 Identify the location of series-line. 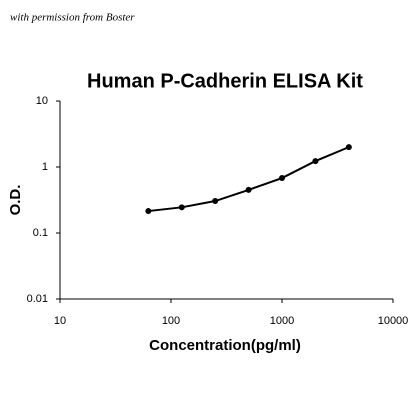
(249, 179).